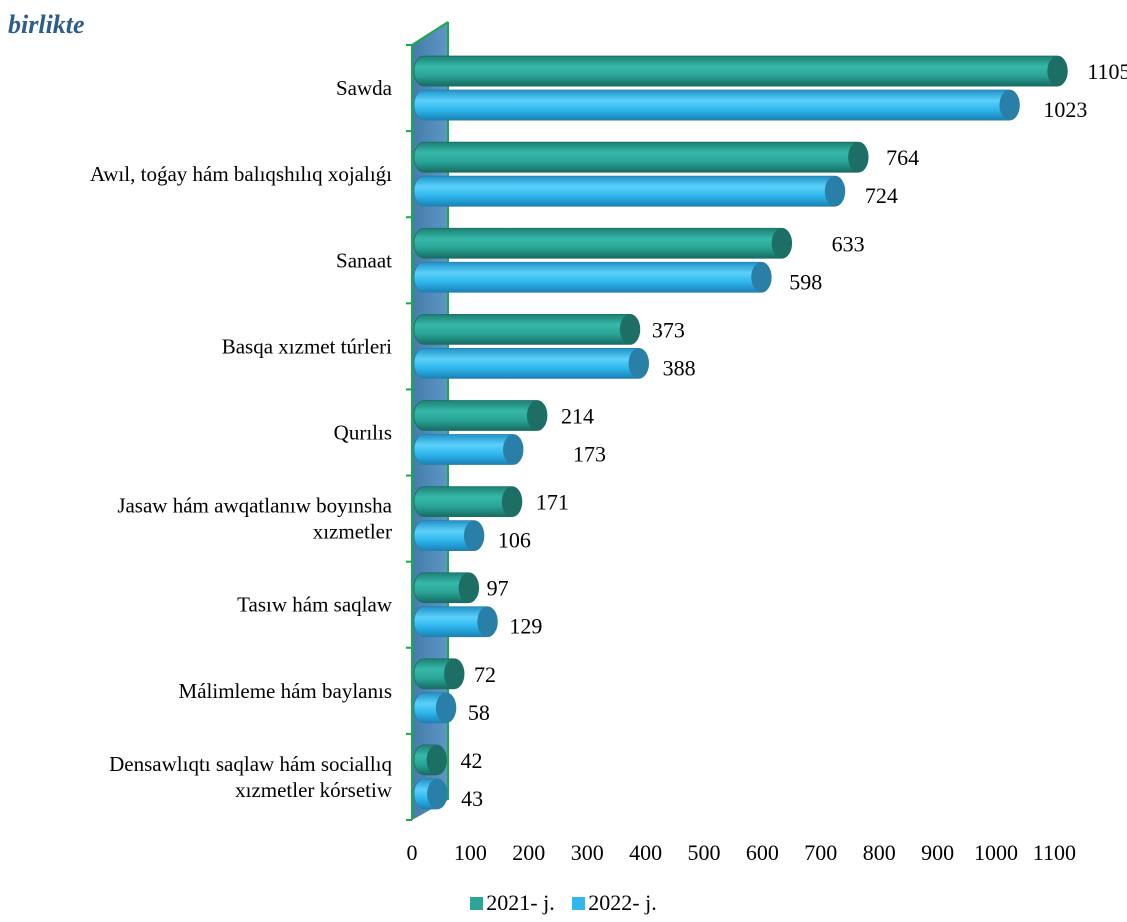  I want to click on bar-2021-5-cap, so click(511, 501).